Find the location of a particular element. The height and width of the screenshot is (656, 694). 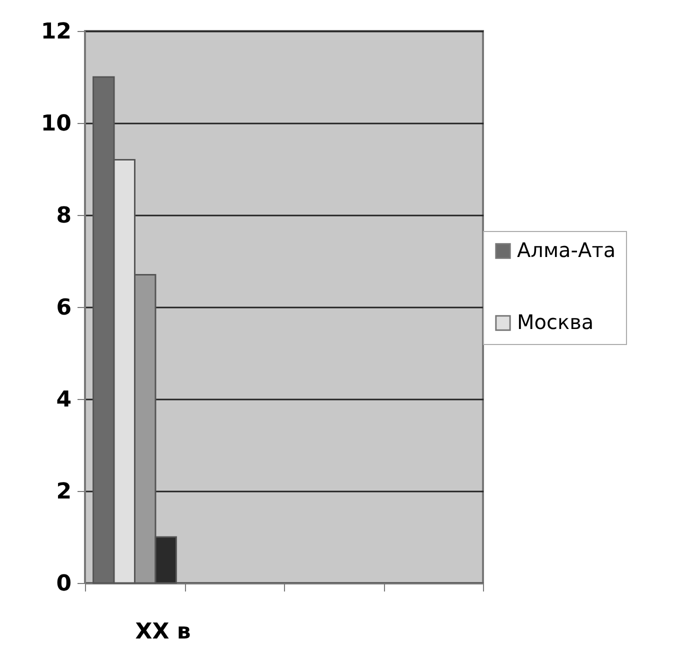

legend-label: Москва is located at coordinates (555, 322).